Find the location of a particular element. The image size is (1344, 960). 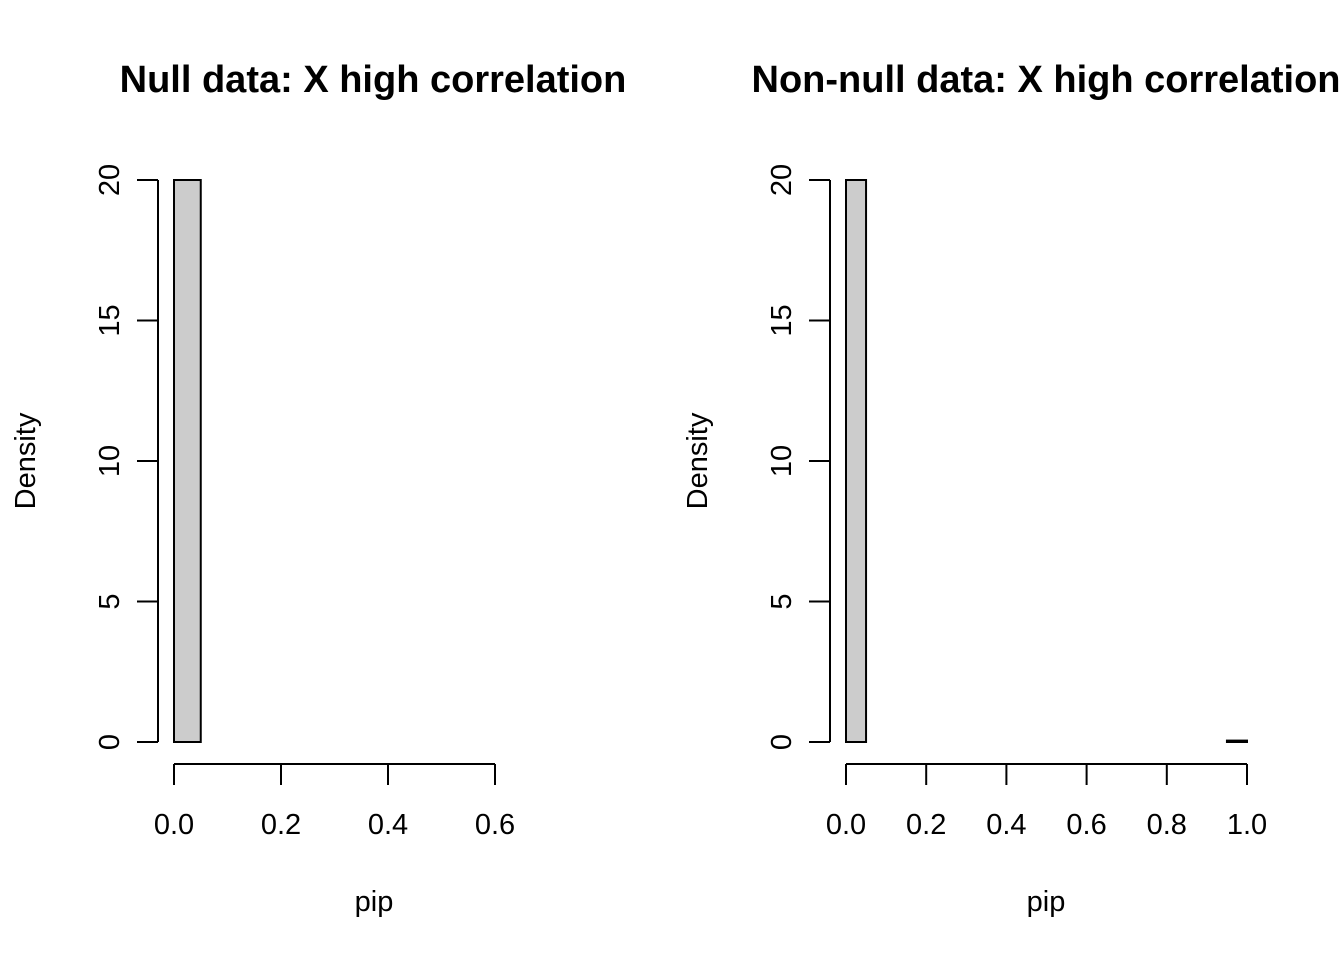

x-tick-label: 1.0 is located at coordinates (1247, 825).